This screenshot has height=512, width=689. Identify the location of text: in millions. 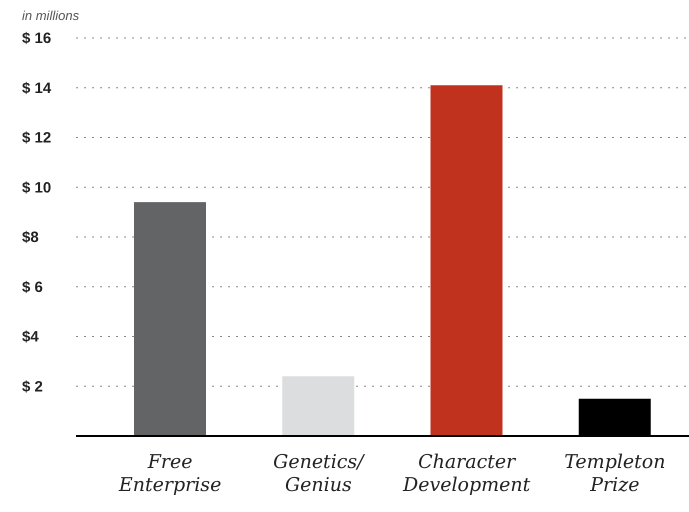
(51, 15).